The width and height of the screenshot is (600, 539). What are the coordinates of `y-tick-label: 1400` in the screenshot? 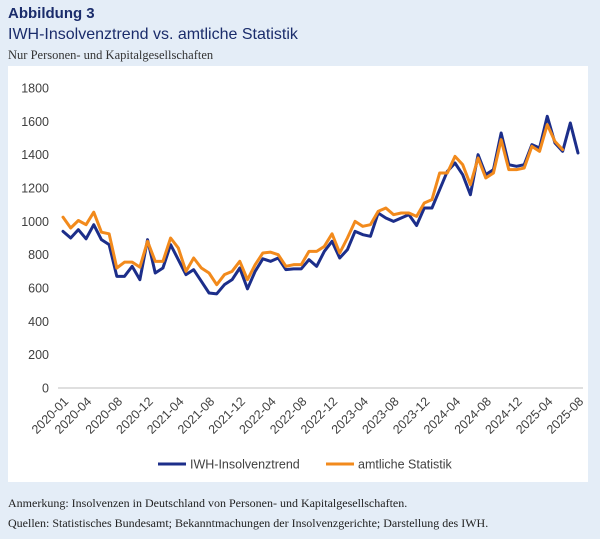 It's located at (35, 155).